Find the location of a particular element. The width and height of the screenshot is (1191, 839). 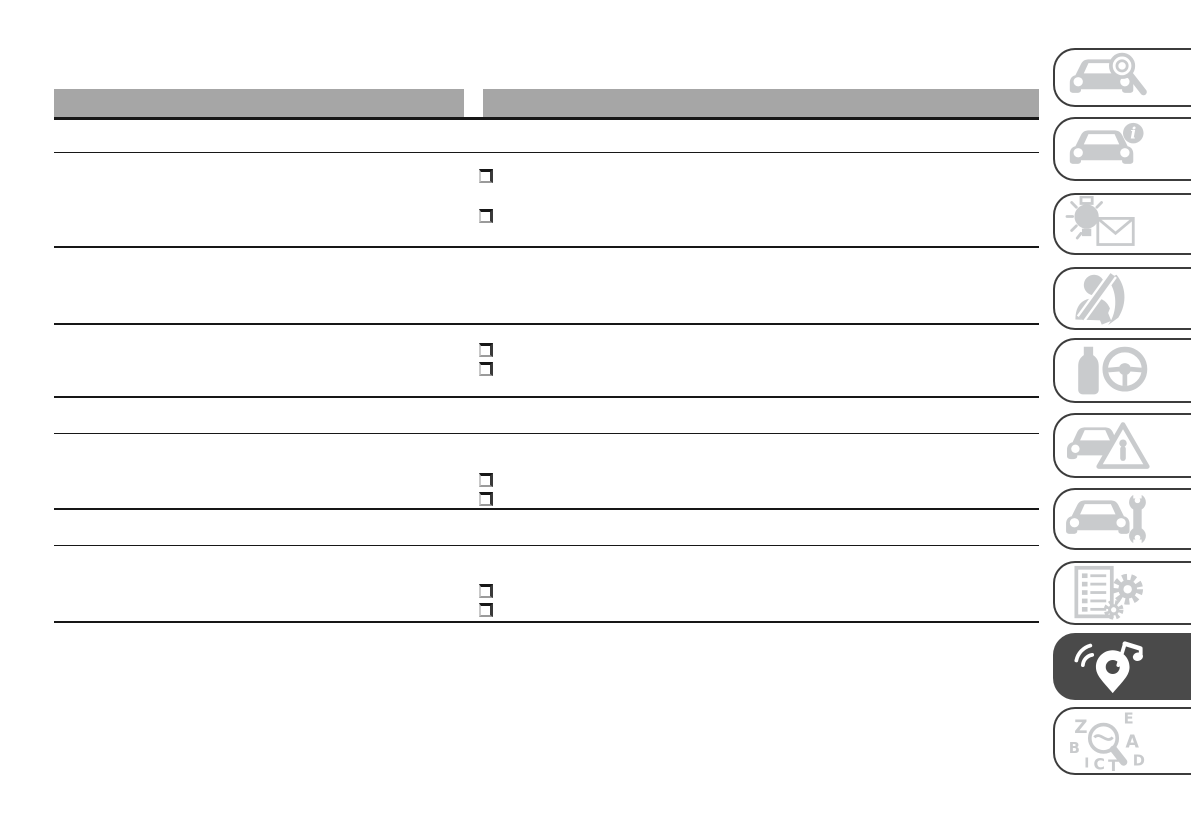

svg-text: E is located at coordinates (1129, 719).